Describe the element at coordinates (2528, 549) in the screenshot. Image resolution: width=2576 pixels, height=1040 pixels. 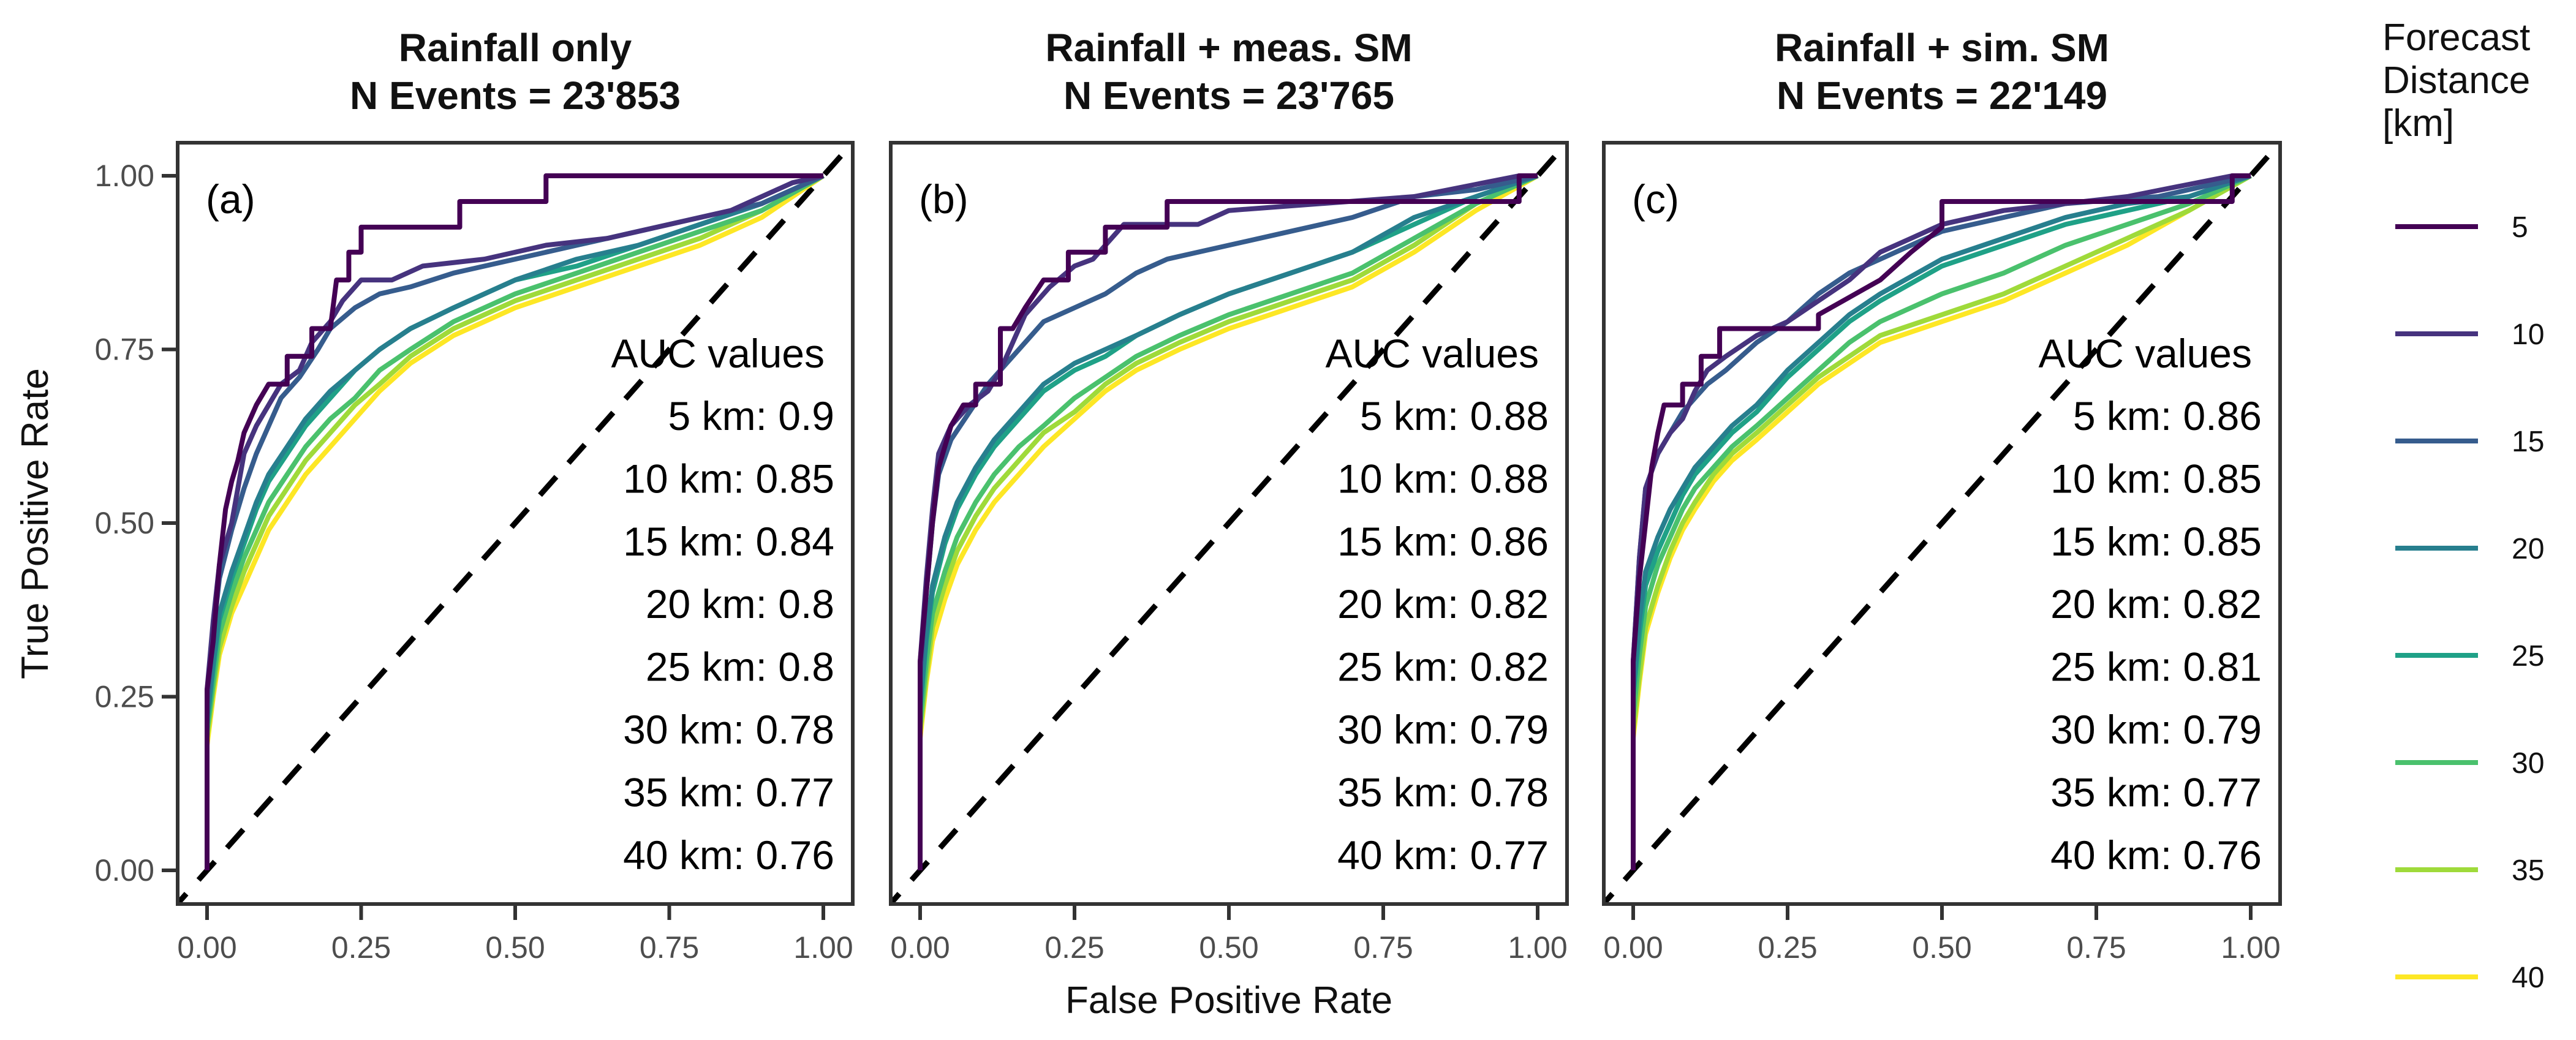
I see `legend-label: 20` at that location.